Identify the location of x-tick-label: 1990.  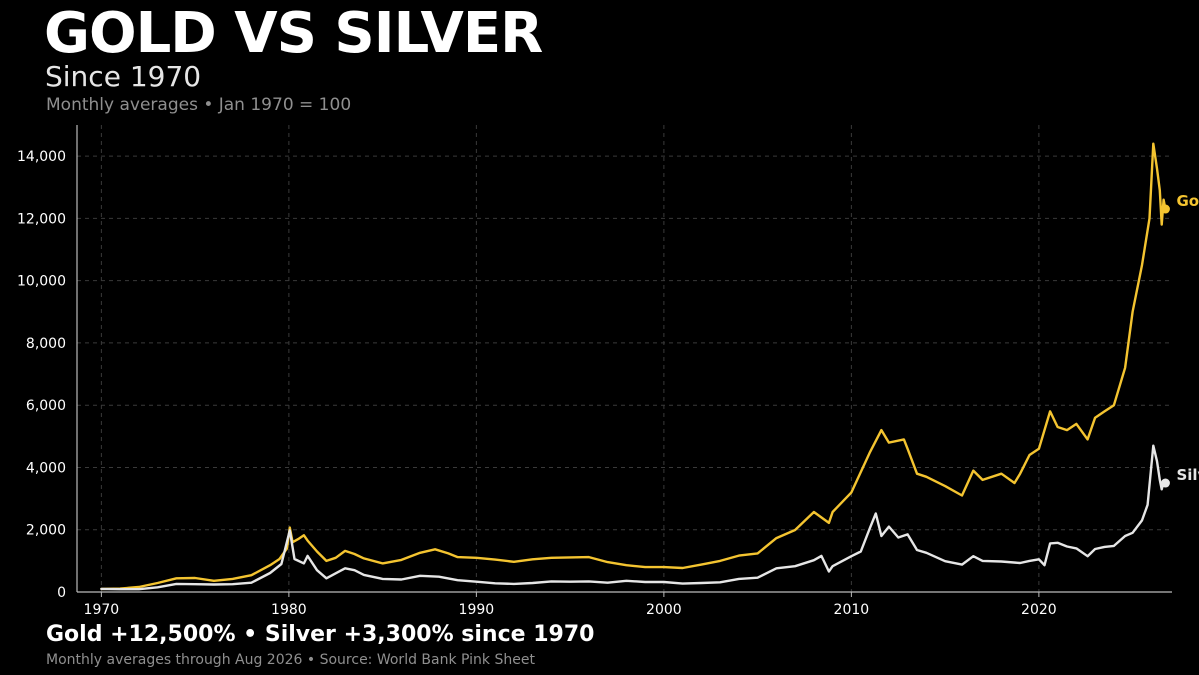
(477, 610).